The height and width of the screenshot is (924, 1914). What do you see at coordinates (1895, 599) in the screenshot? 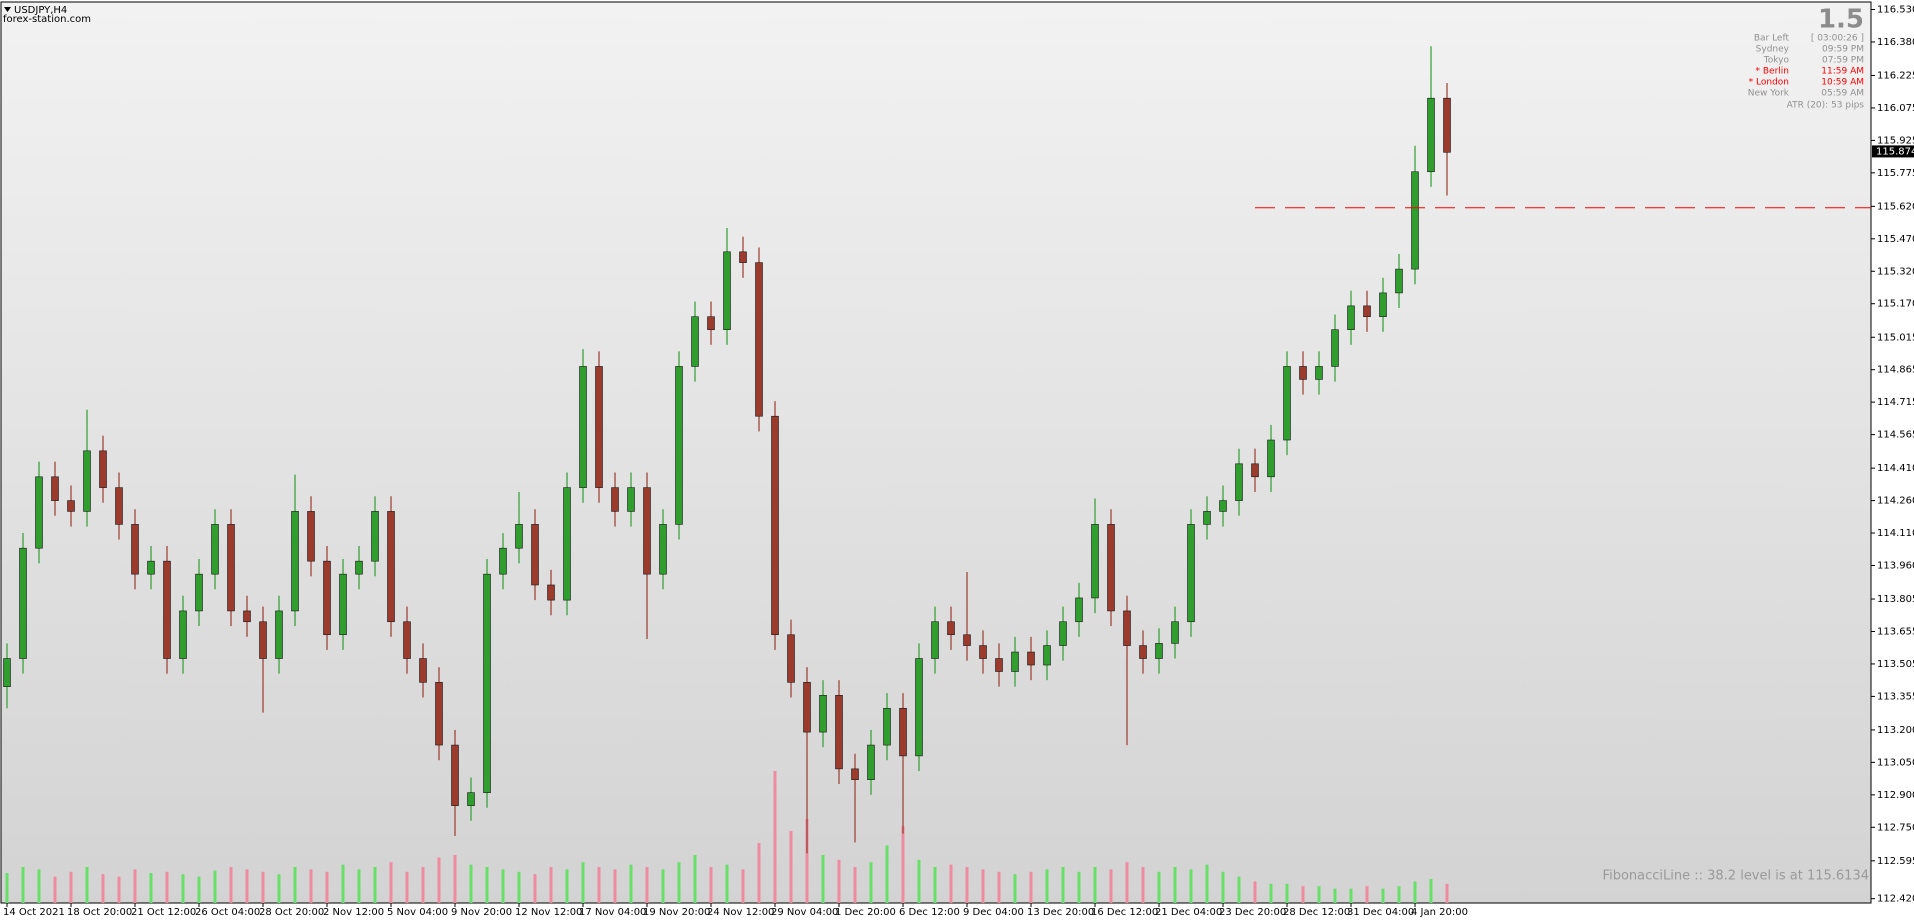
I see `y-tick-label: 113.805` at bounding box center [1895, 599].